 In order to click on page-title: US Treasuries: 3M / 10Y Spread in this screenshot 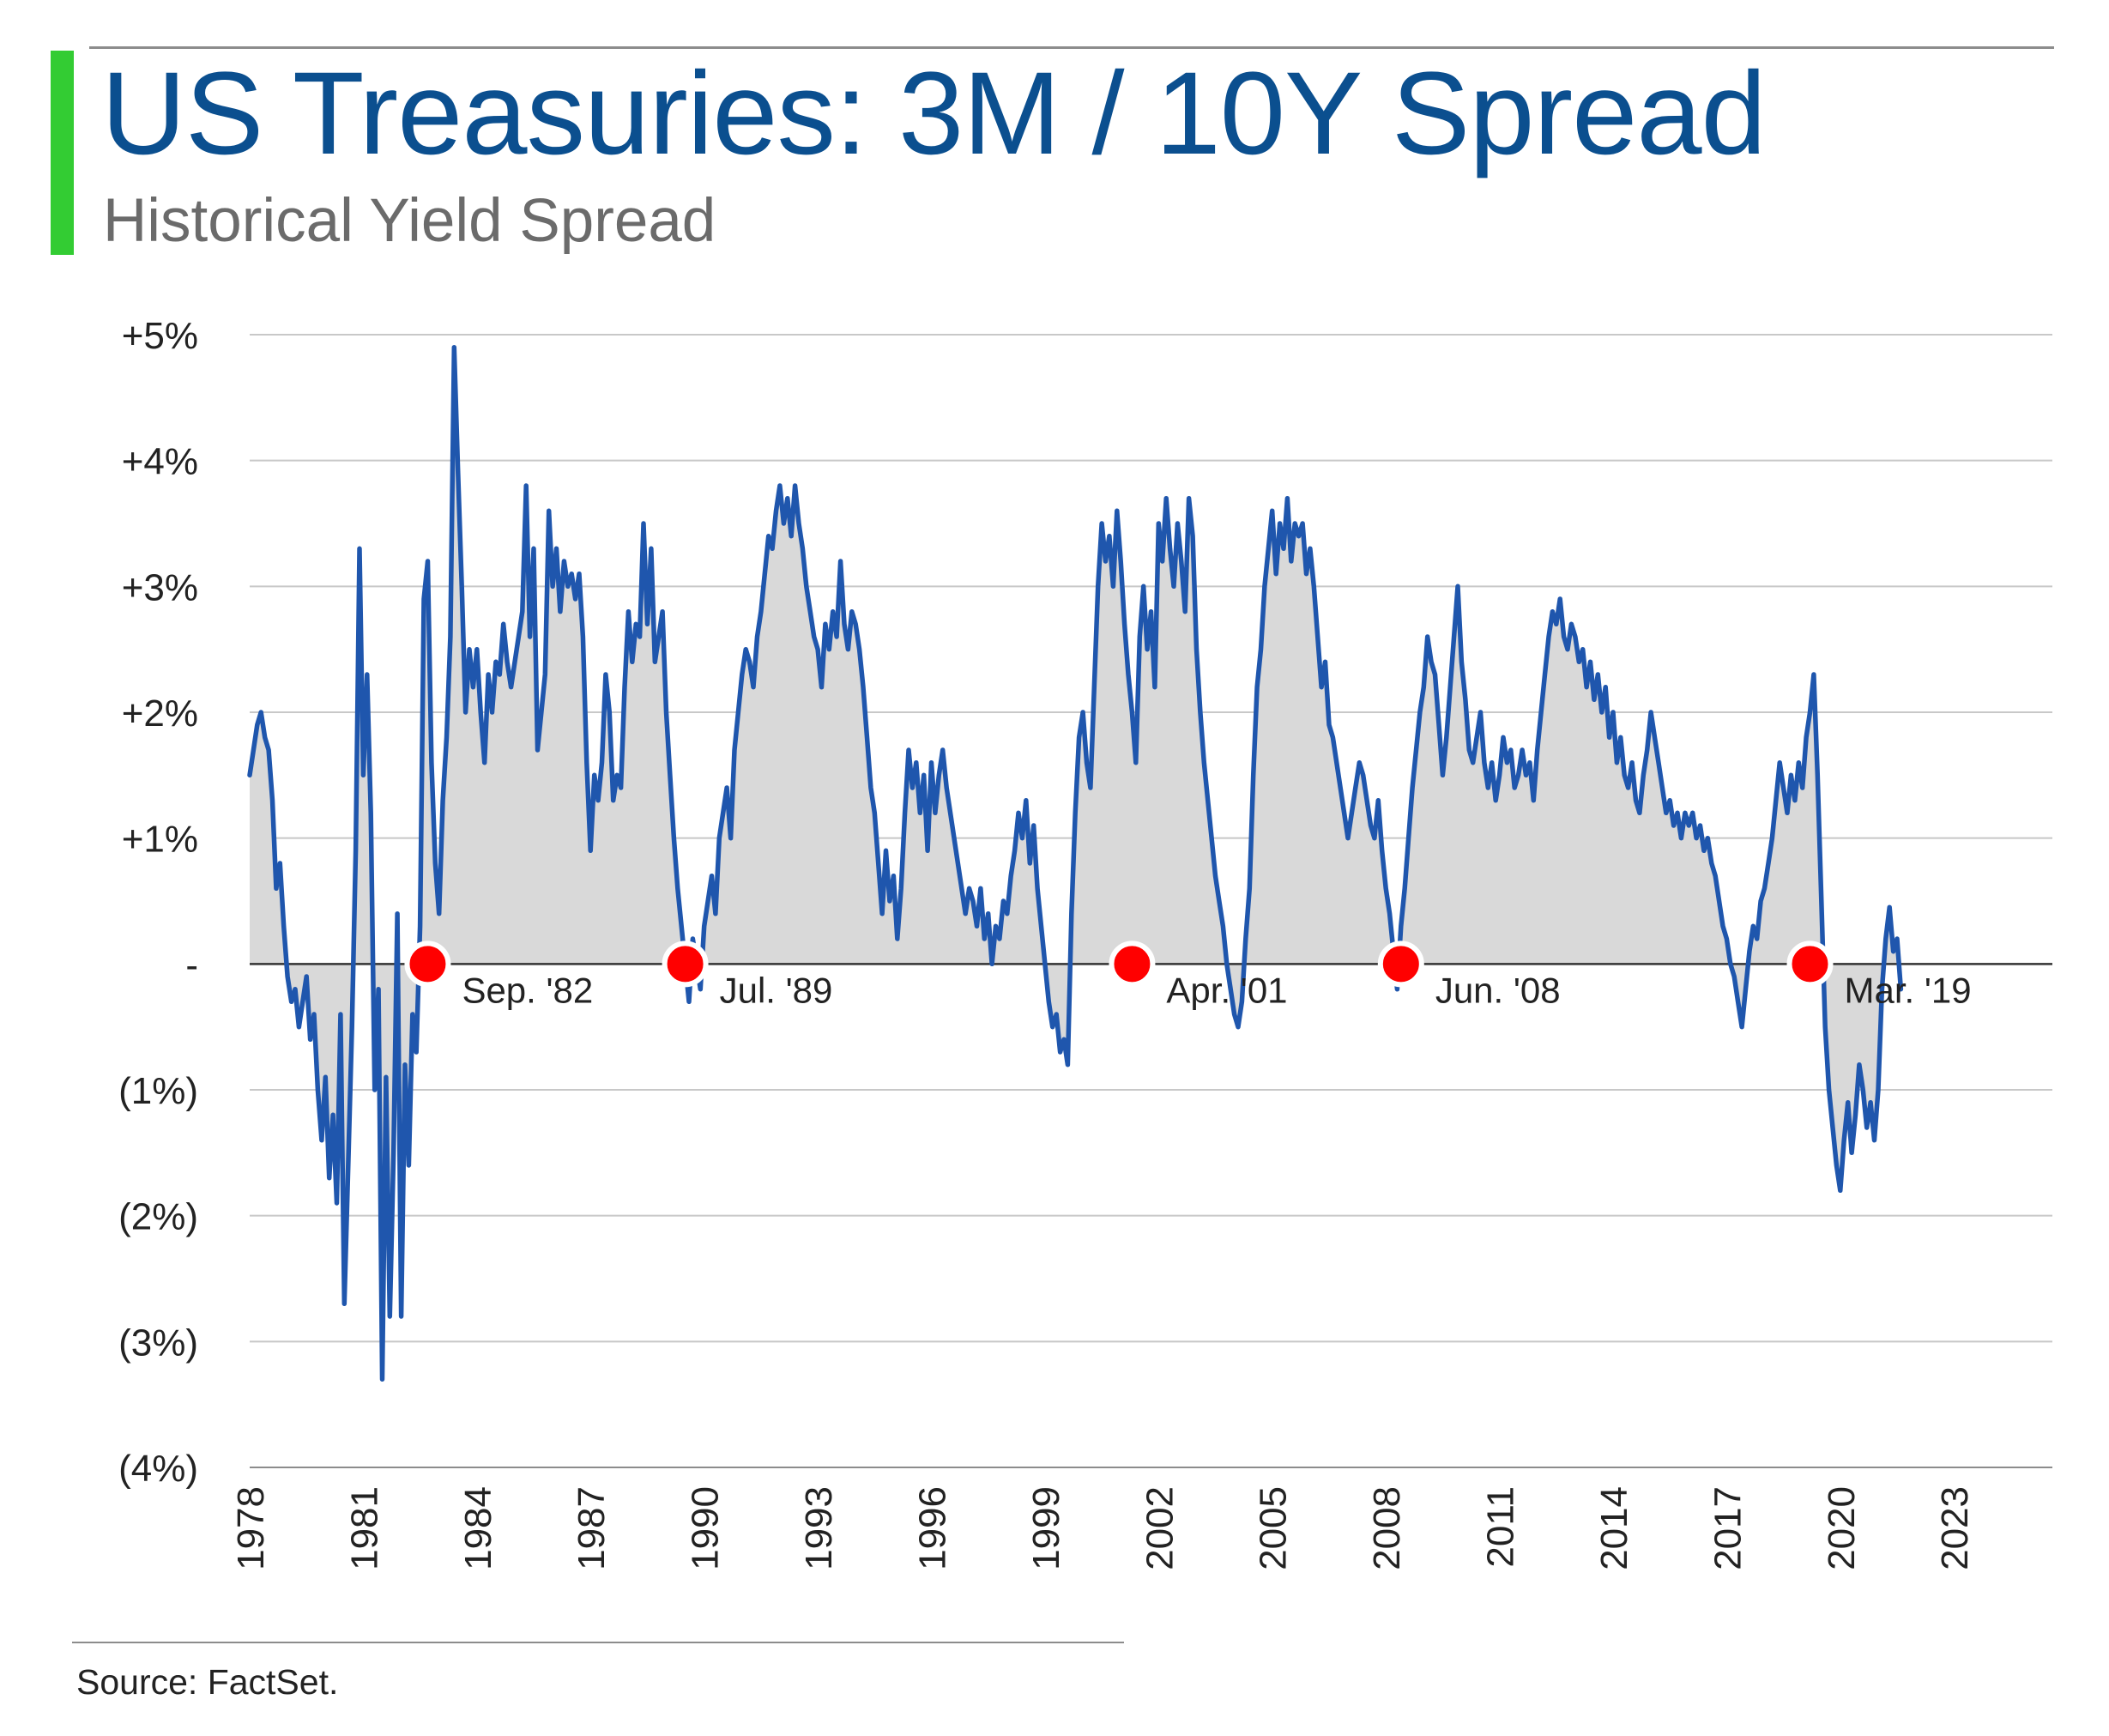, I will do `click(934, 113)`.